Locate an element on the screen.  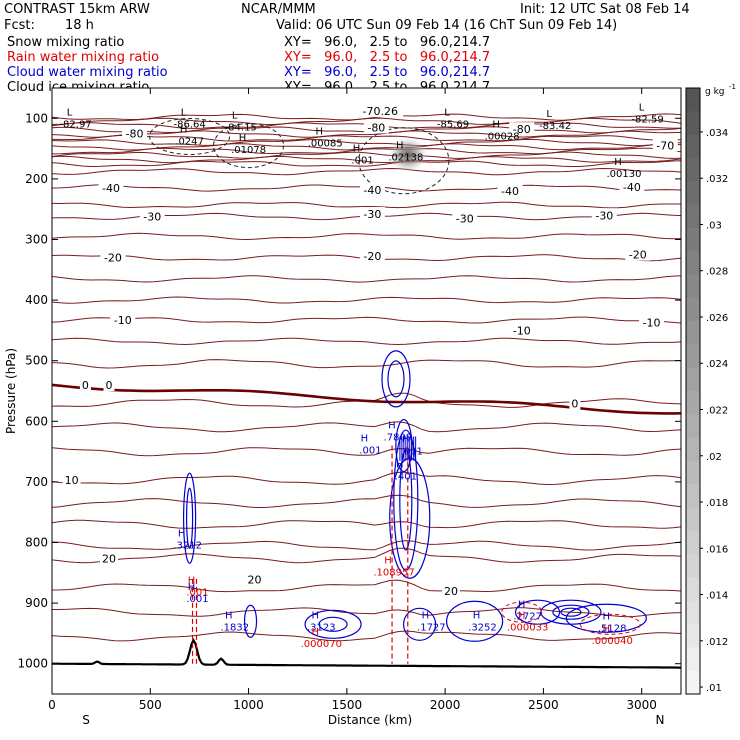
y-tick-label: 600 is located at coordinates (36, 421).